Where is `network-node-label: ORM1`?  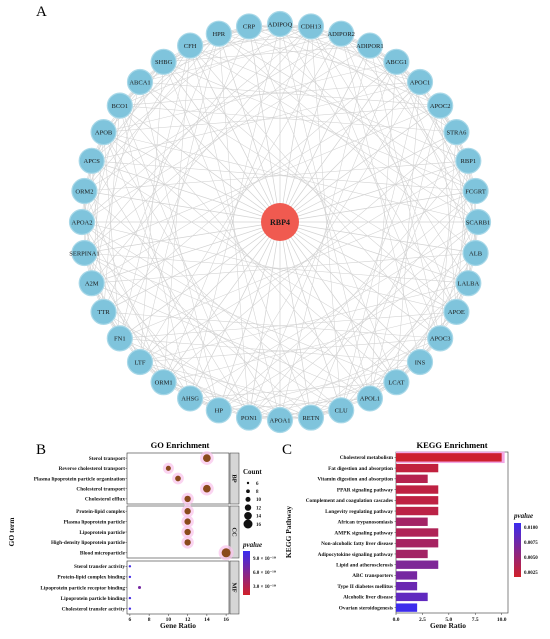
network-node-label: ORM1 is located at coordinates (164, 382).